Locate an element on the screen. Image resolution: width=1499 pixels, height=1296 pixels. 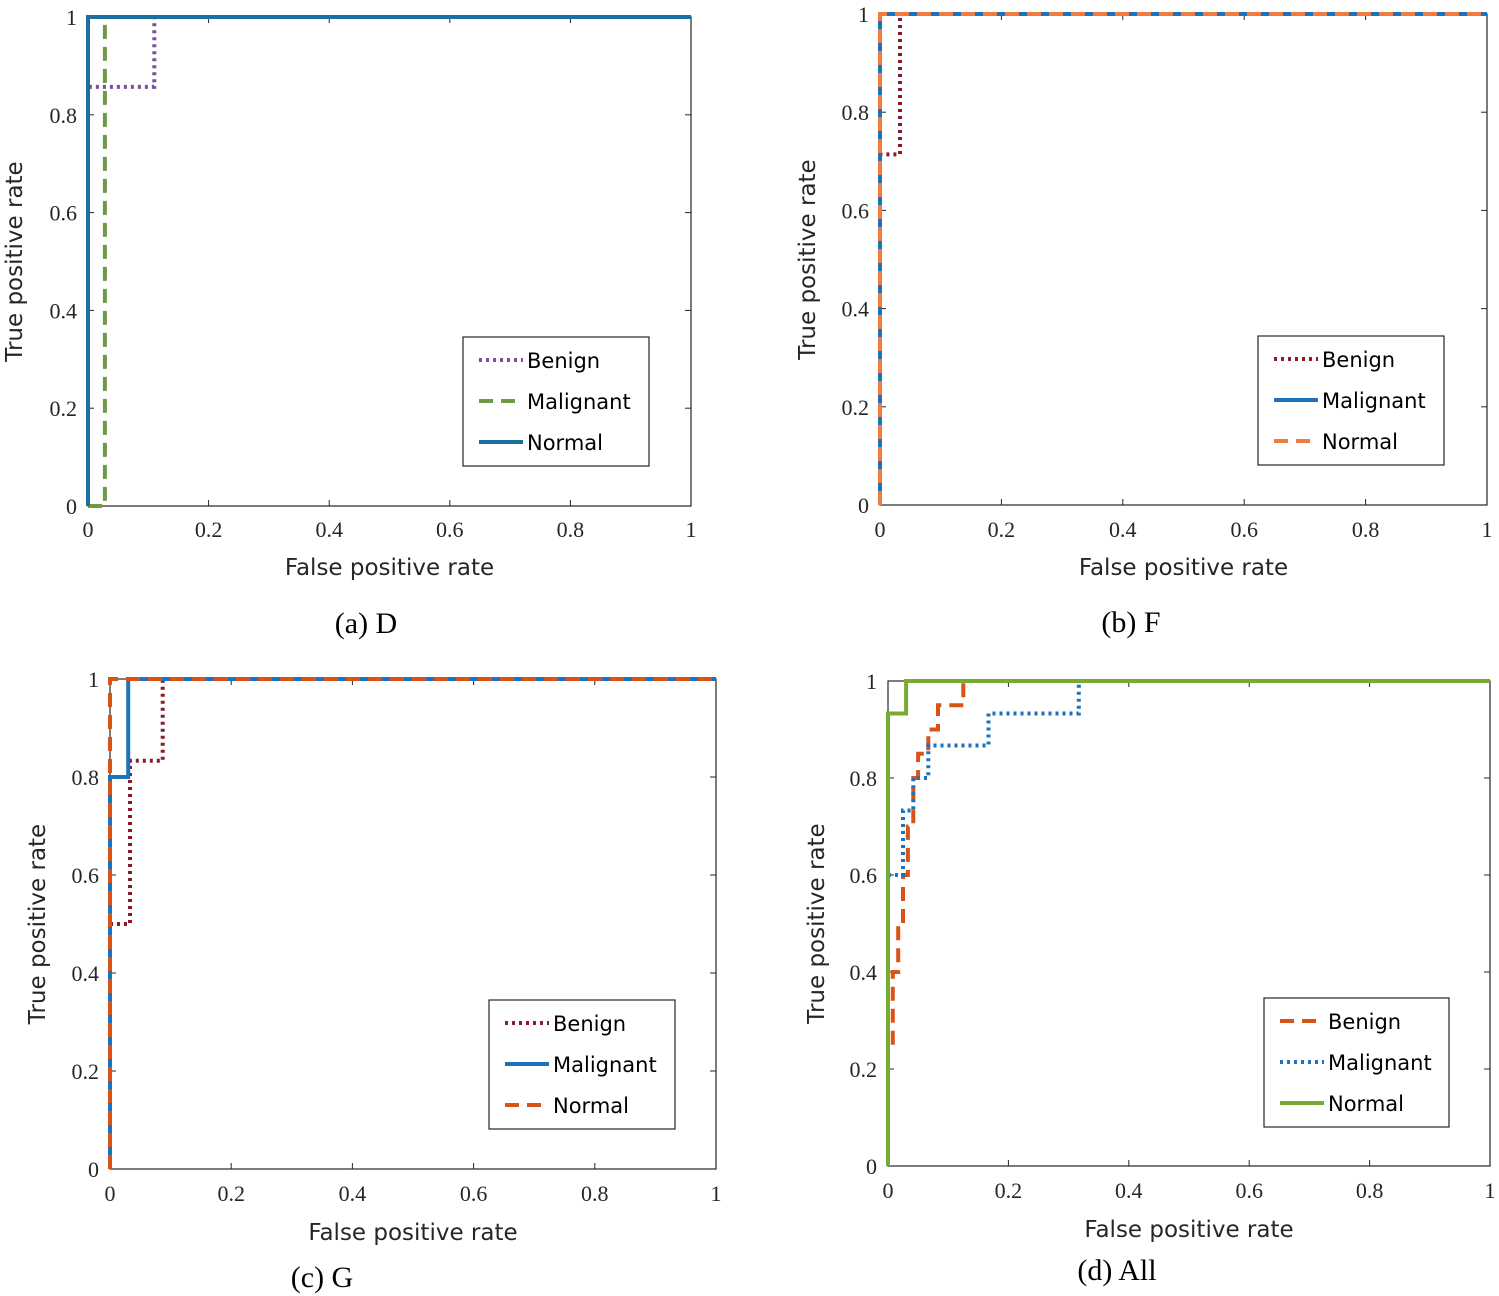
chart-caption: (a) D is located at coordinates (366, 623).